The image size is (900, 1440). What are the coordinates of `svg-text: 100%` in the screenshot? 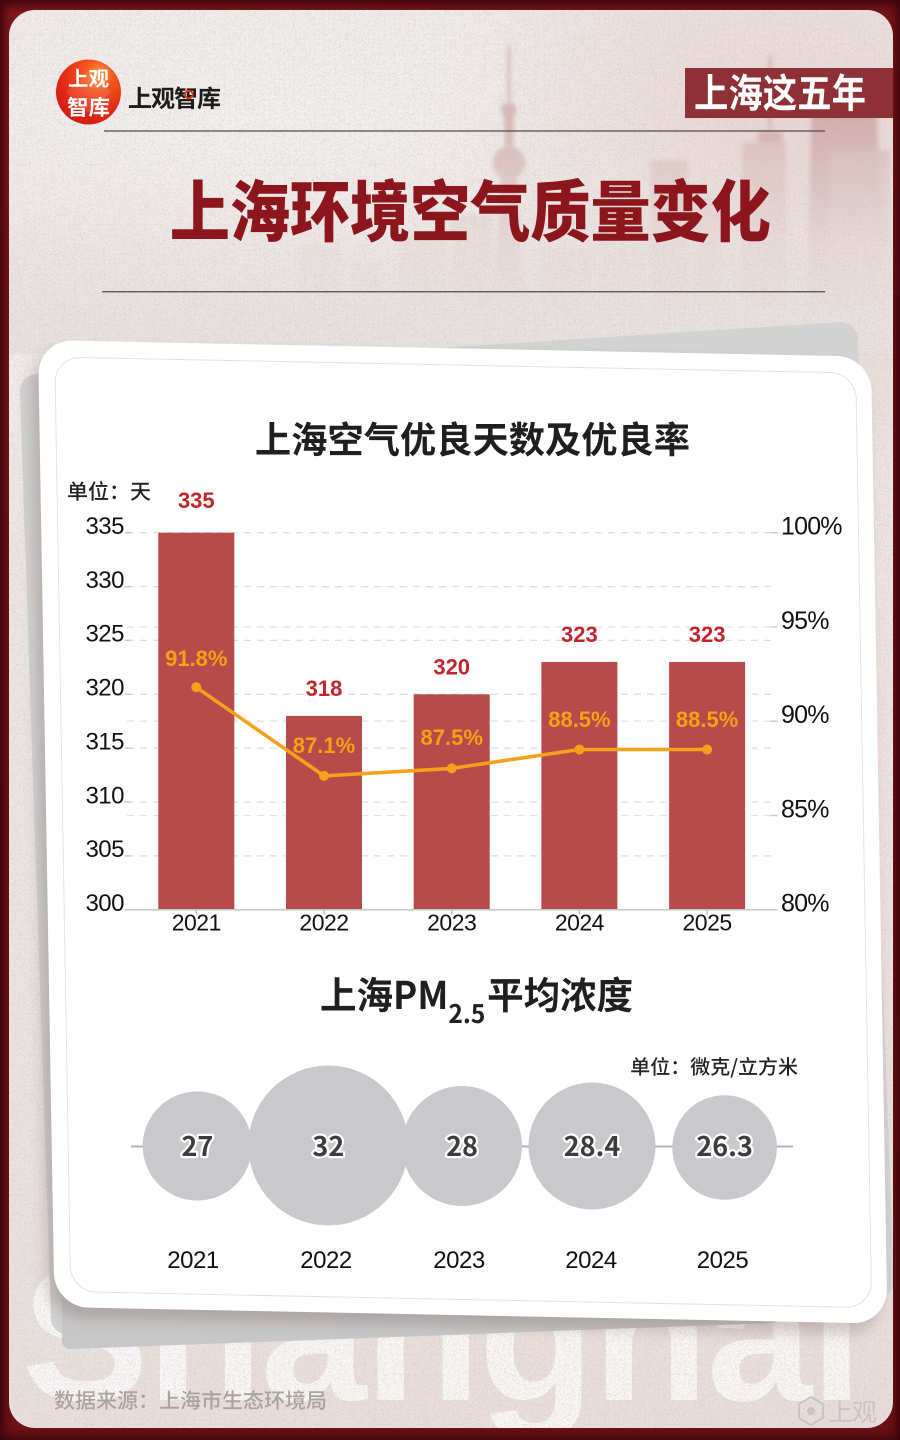 It's located at (811, 527).